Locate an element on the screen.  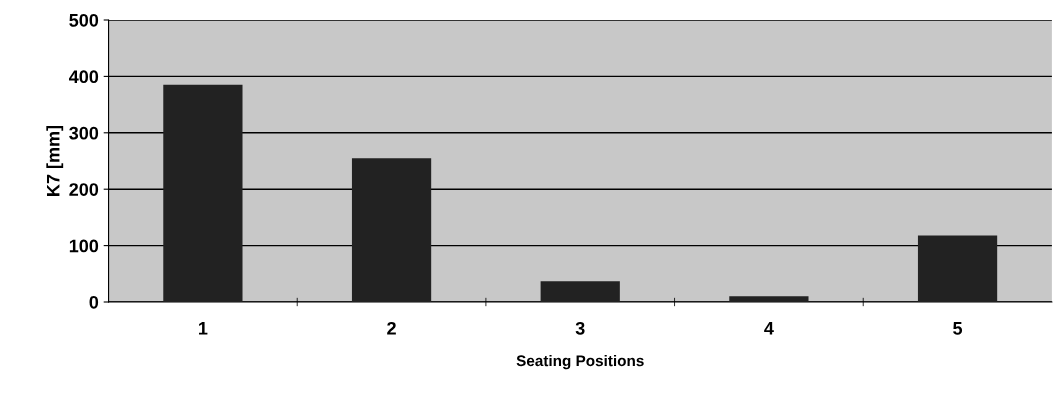
x-tick-label: 3 is located at coordinates (580, 328).